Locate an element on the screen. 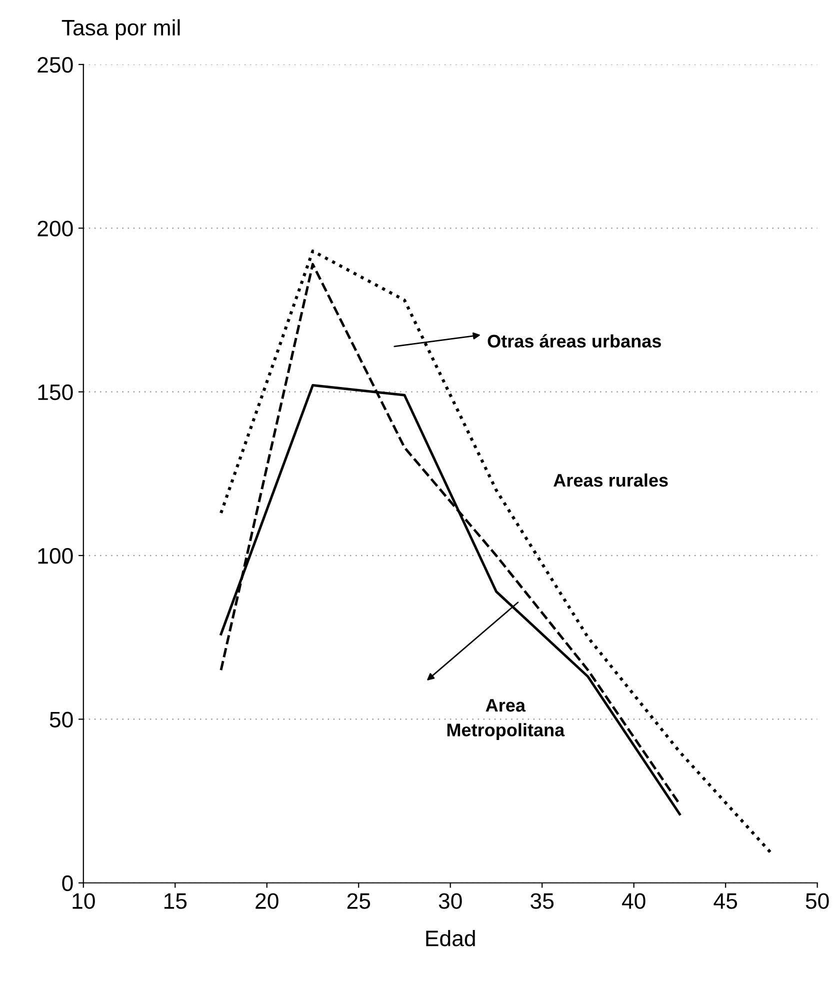 The width and height of the screenshot is (834, 992). y-tick-label: 200 is located at coordinates (55, 228).